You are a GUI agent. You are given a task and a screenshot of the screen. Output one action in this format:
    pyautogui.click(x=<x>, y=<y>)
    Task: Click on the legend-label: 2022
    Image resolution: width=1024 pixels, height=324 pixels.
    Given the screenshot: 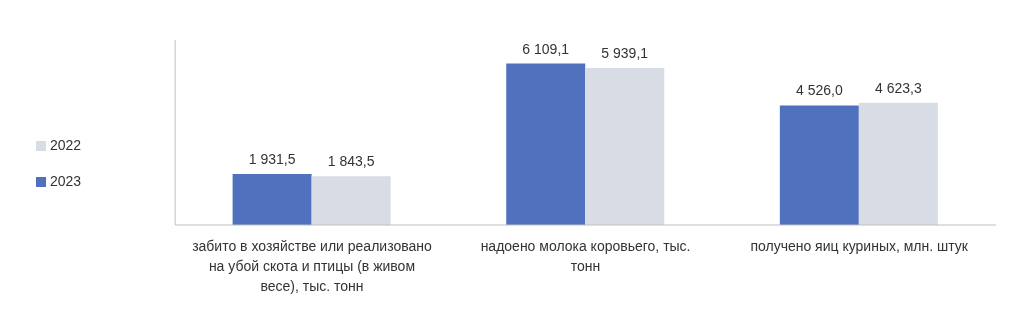 What is the action you would take?
    pyautogui.click(x=66, y=145)
    